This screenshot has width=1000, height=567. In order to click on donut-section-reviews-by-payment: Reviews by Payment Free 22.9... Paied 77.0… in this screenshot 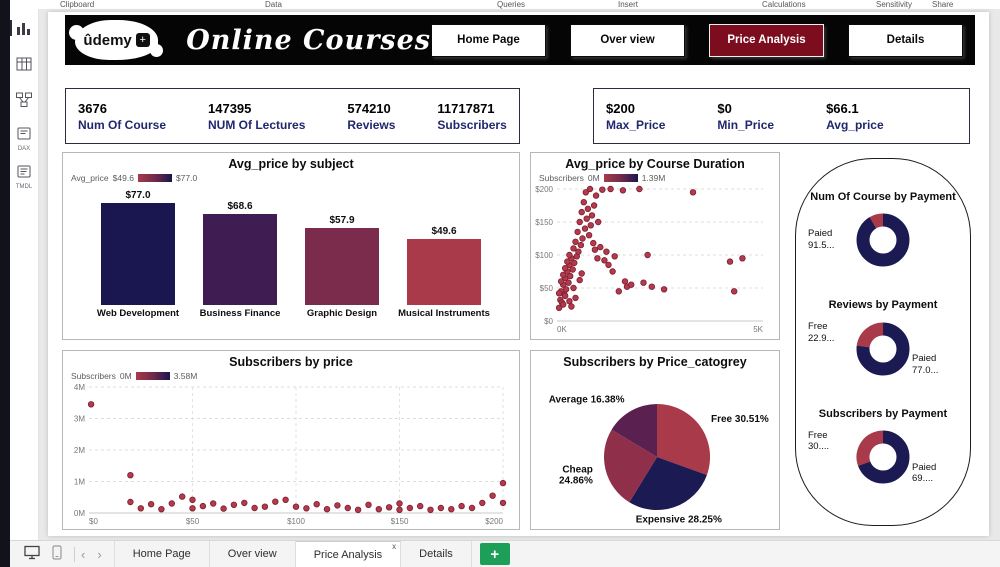, I will do `click(883, 341)`.